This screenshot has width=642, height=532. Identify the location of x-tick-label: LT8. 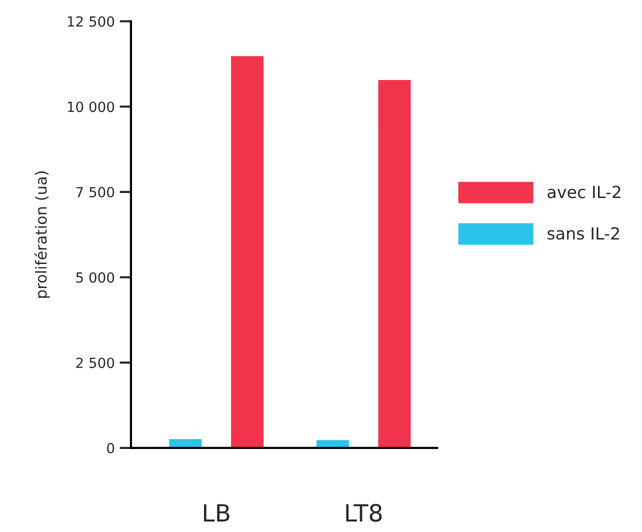
(364, 513).